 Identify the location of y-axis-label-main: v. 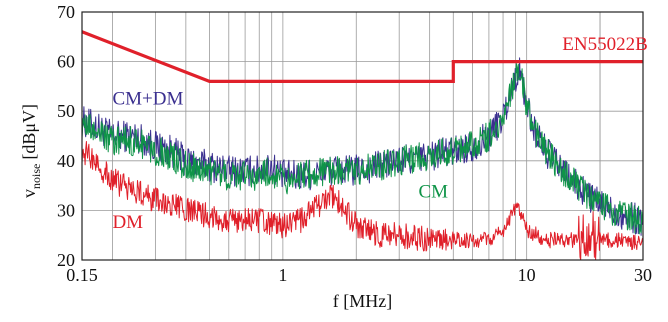
(29, 193).